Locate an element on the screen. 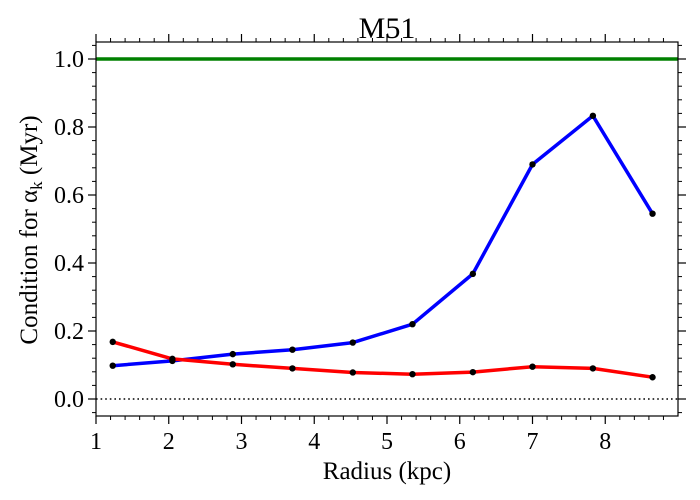 The height and width of the screenshot is (500, 700). x-tick-label-5: 6 is located at coordinates (460, 442).